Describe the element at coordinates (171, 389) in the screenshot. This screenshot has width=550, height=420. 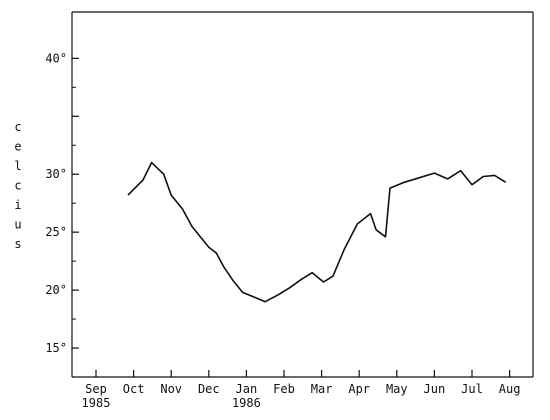
I see `x-tick-label: Nov` at that location.